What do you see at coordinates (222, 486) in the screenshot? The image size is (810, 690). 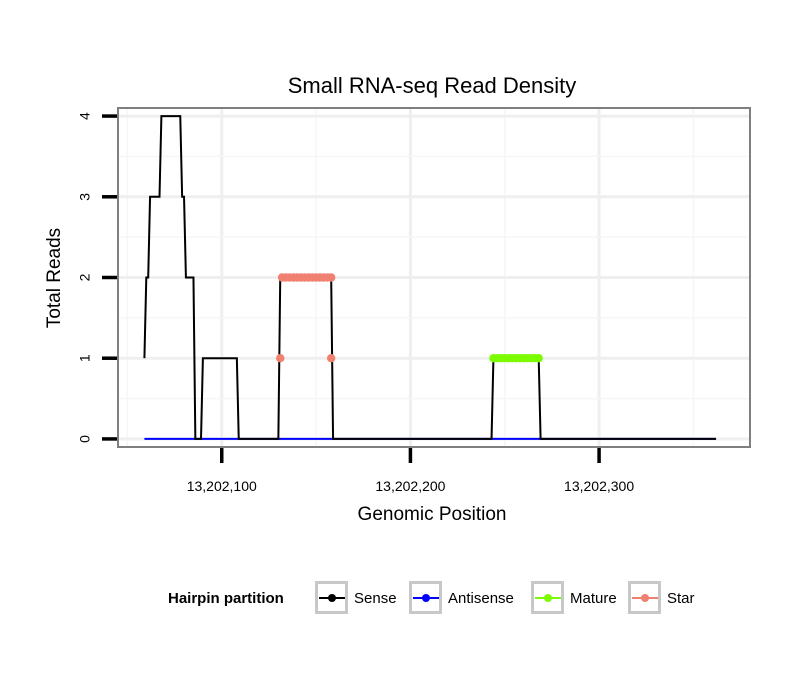 I see `x-tick-label: 13,202,100` at bounding box center [222, 486].